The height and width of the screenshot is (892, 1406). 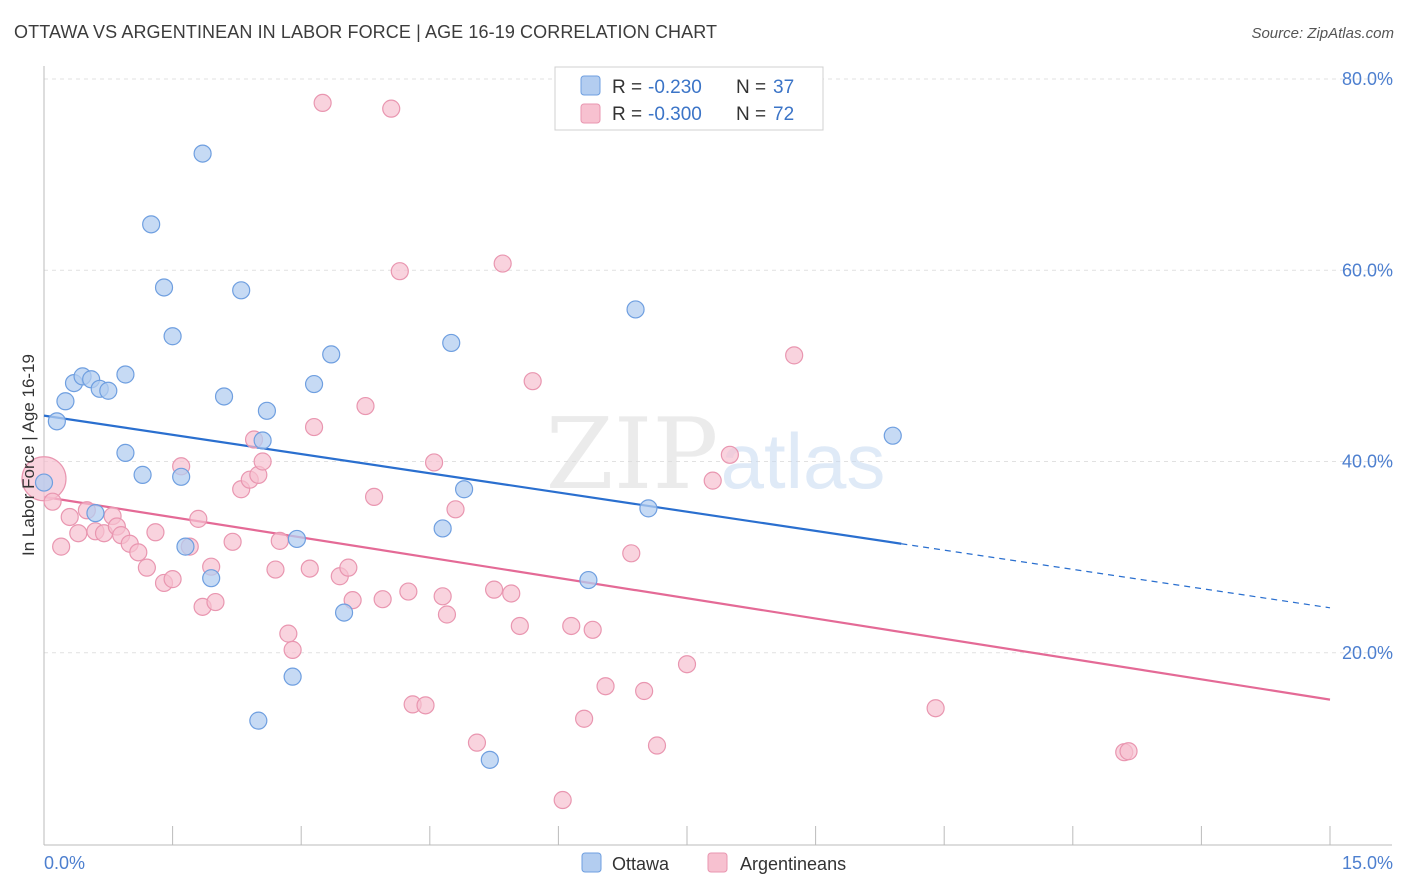 I want to click on legend-r-value-argentineans: -0.300, so click(x=675, y=114).